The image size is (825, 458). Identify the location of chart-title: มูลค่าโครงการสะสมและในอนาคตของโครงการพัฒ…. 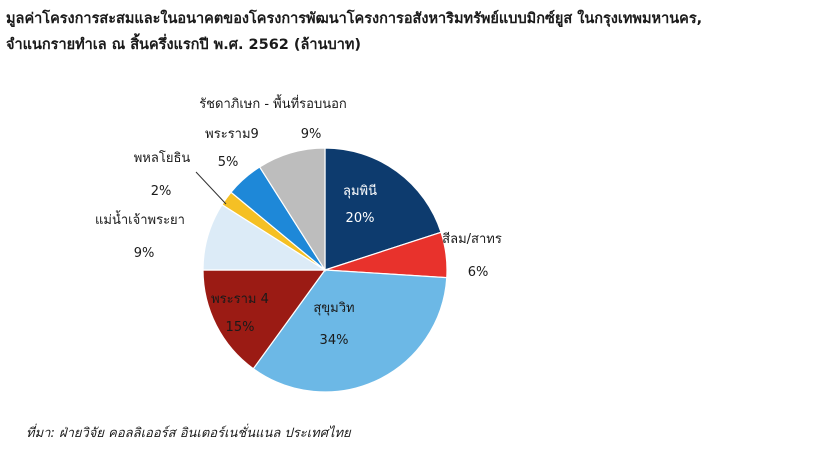
(412, 32).